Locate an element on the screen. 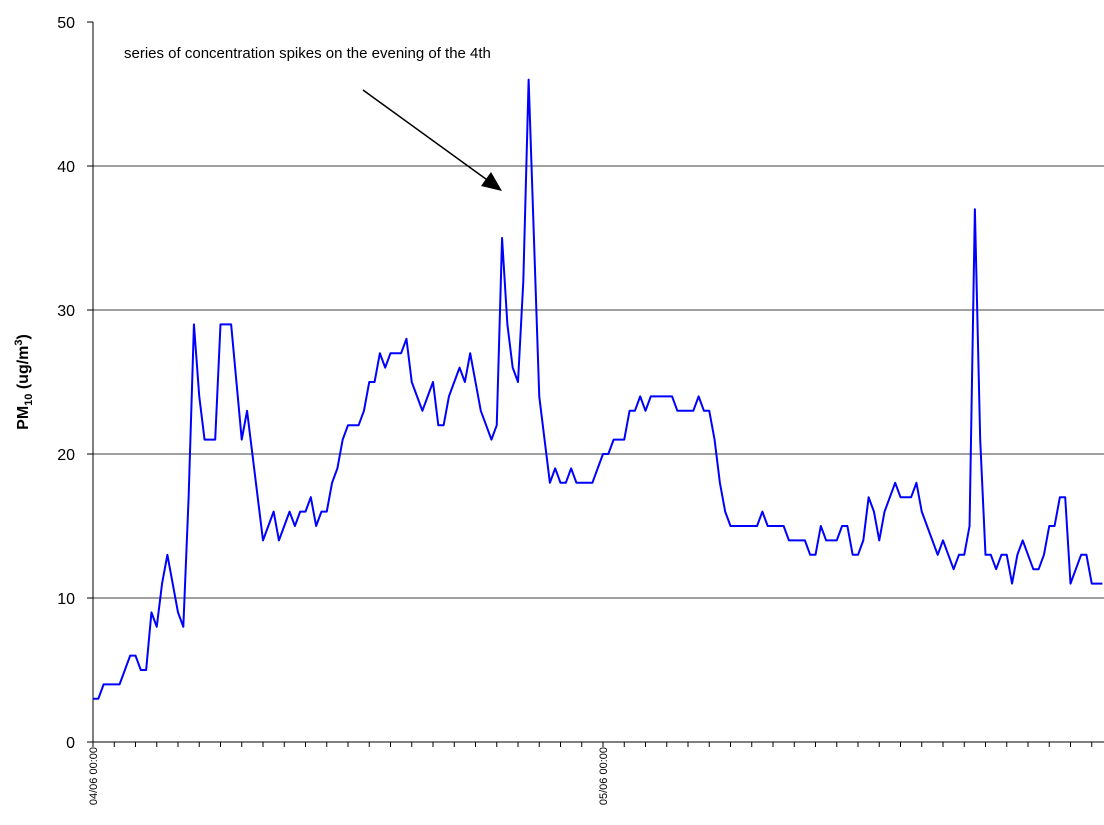 Image resolution: width=1104 pixels, height=825 pixels. y-tick-label: 40 is located at coordinates (66, 167).